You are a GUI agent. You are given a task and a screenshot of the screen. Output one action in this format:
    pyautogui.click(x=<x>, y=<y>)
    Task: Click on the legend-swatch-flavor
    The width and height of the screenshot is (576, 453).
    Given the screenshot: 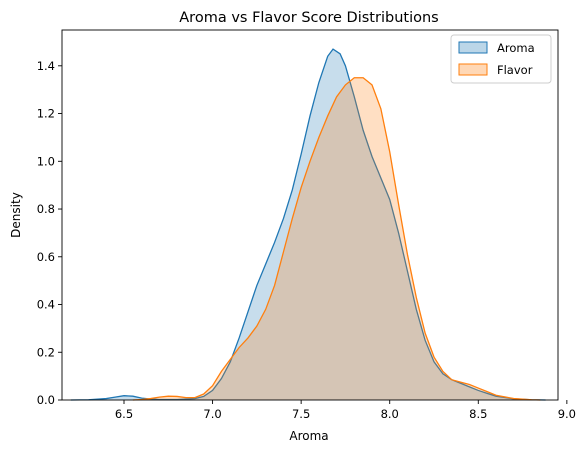 What is the action you would take?
    pyautogui.click(x=473, y=69)
    